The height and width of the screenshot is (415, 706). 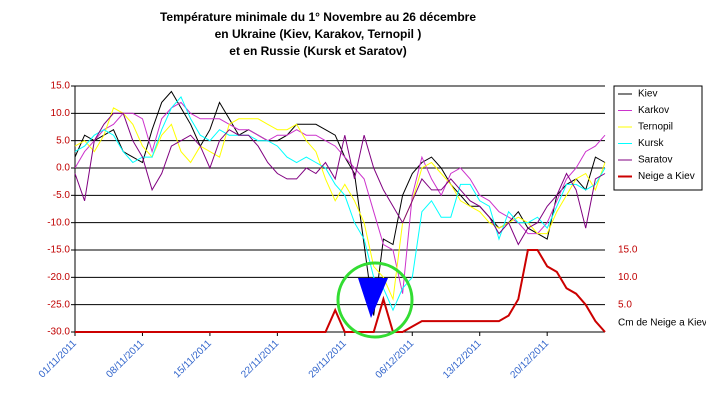 What do you see at coordinates (462, 359) in the screenshot?
I see `x-tick-label: 13/12/2011` at bounding box center [462, 359].